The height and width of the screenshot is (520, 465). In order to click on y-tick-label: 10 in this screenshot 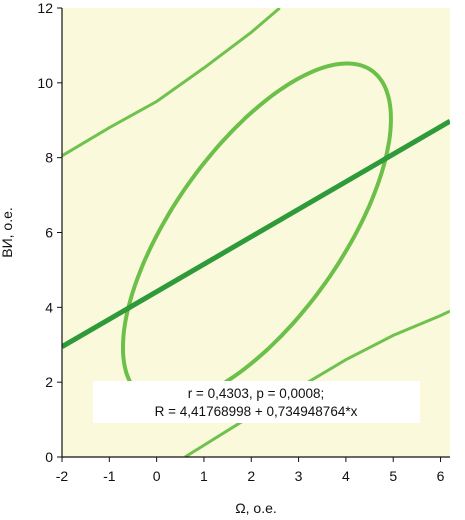, I will do `click(45, 83)`.